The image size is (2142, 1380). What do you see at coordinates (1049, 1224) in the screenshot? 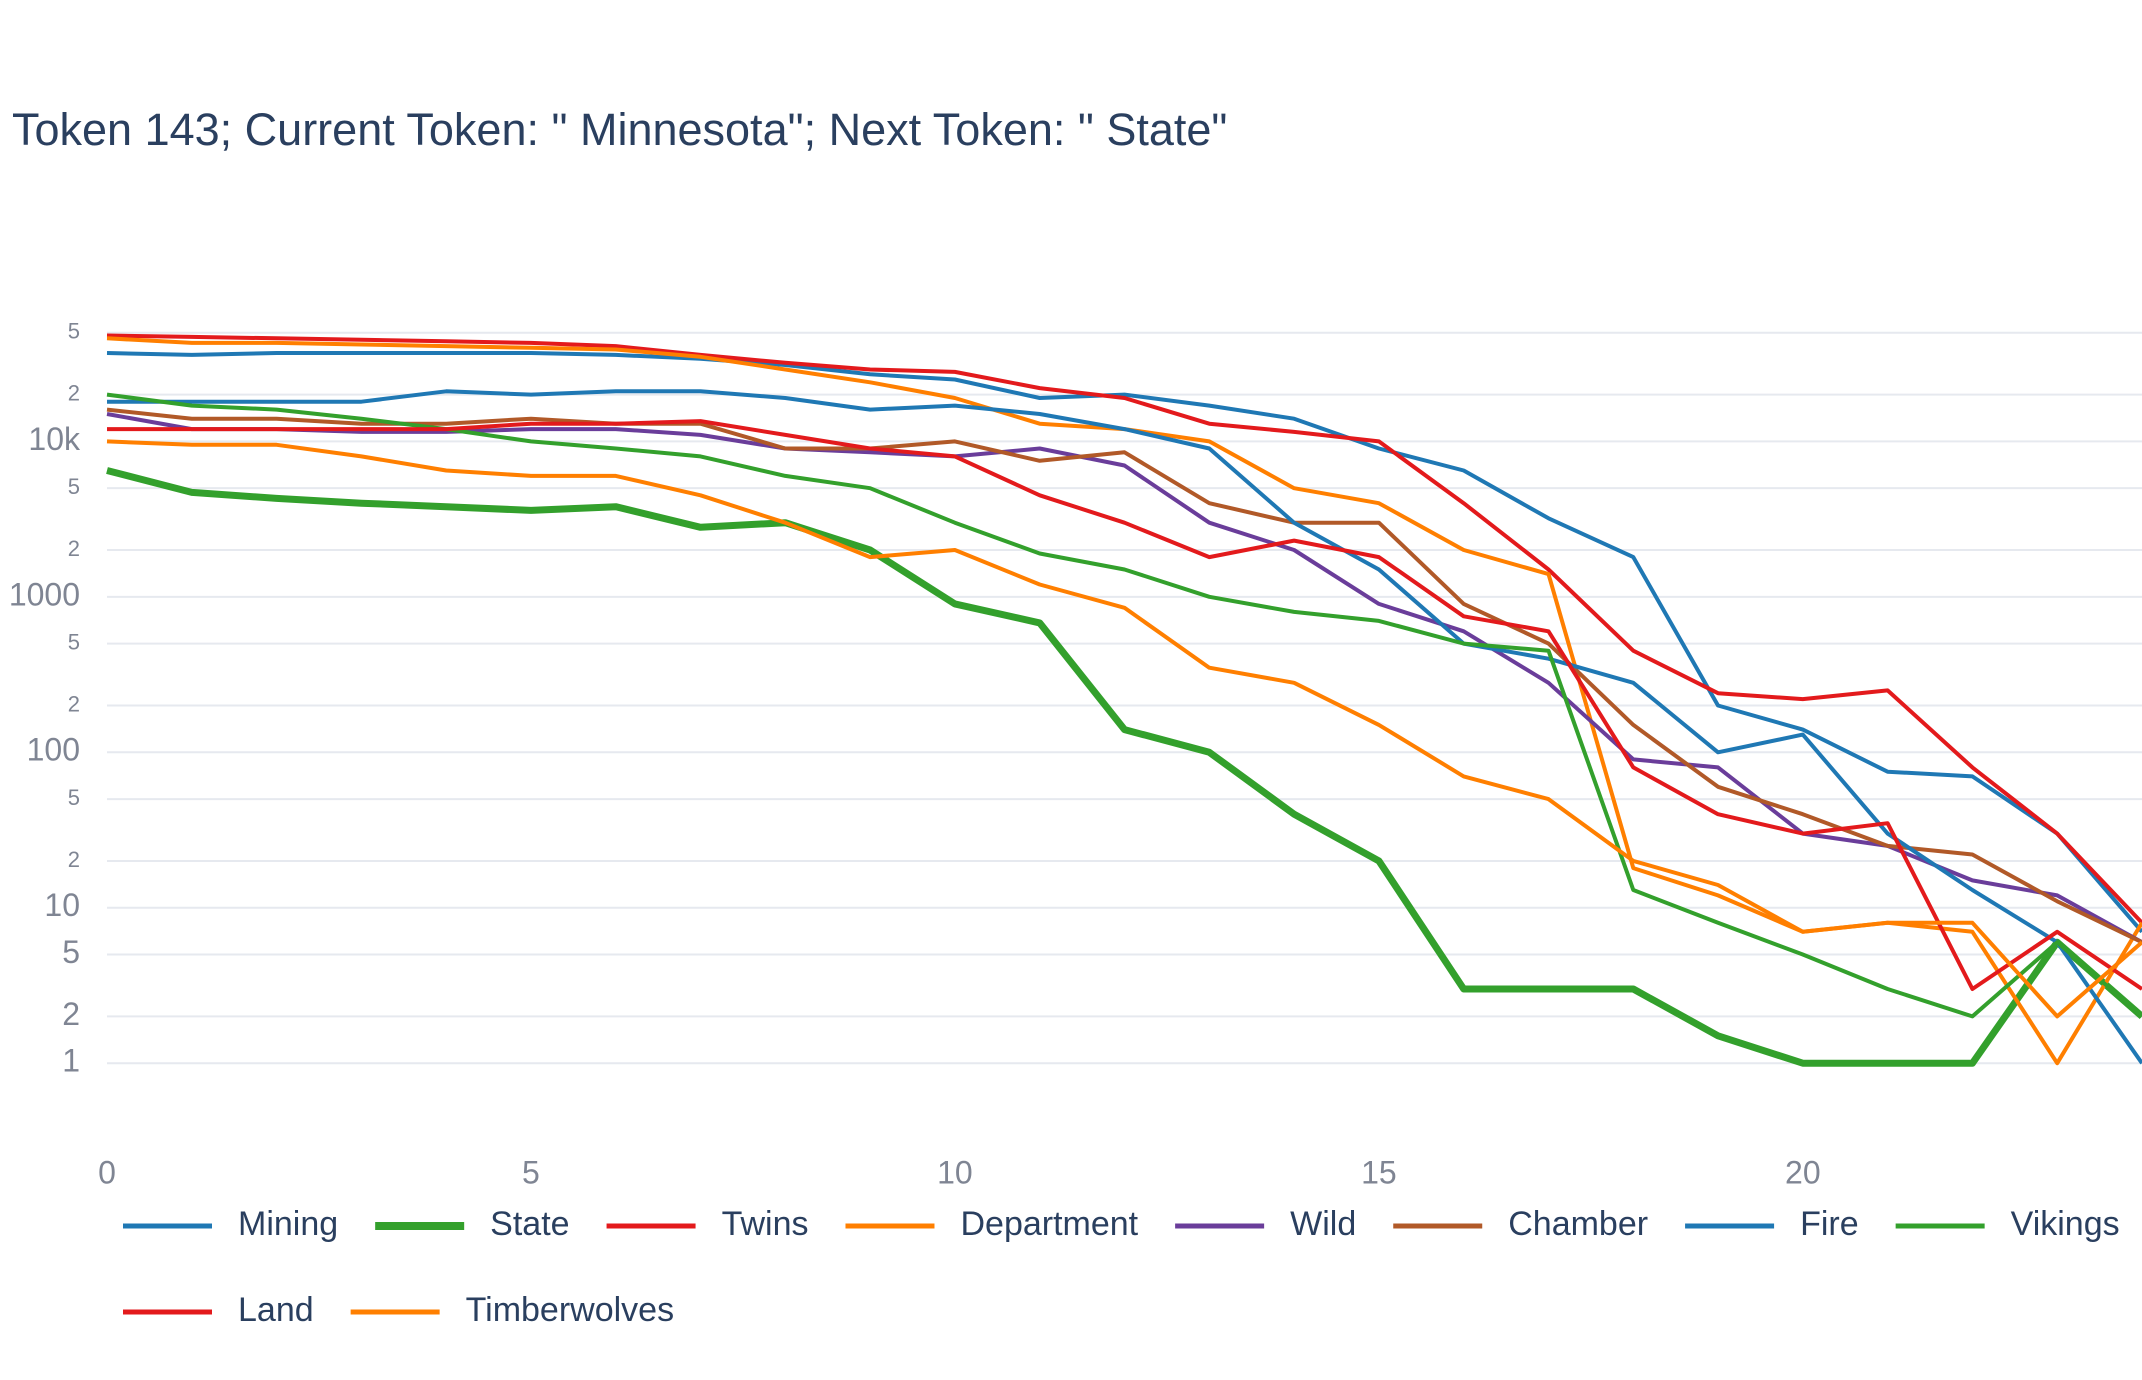
I see `legend-label: Department` at bounding box center [1049, 1224].